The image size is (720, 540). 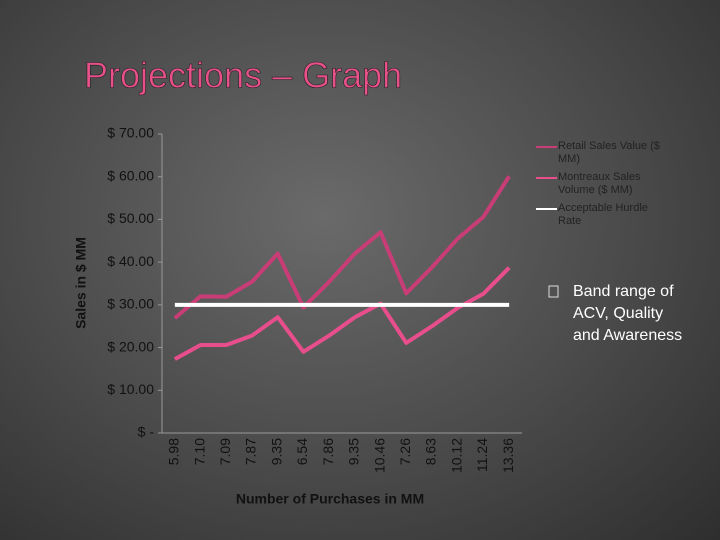 I want to click on chart-title: Projections – Graph, so click(x=243, y=75).